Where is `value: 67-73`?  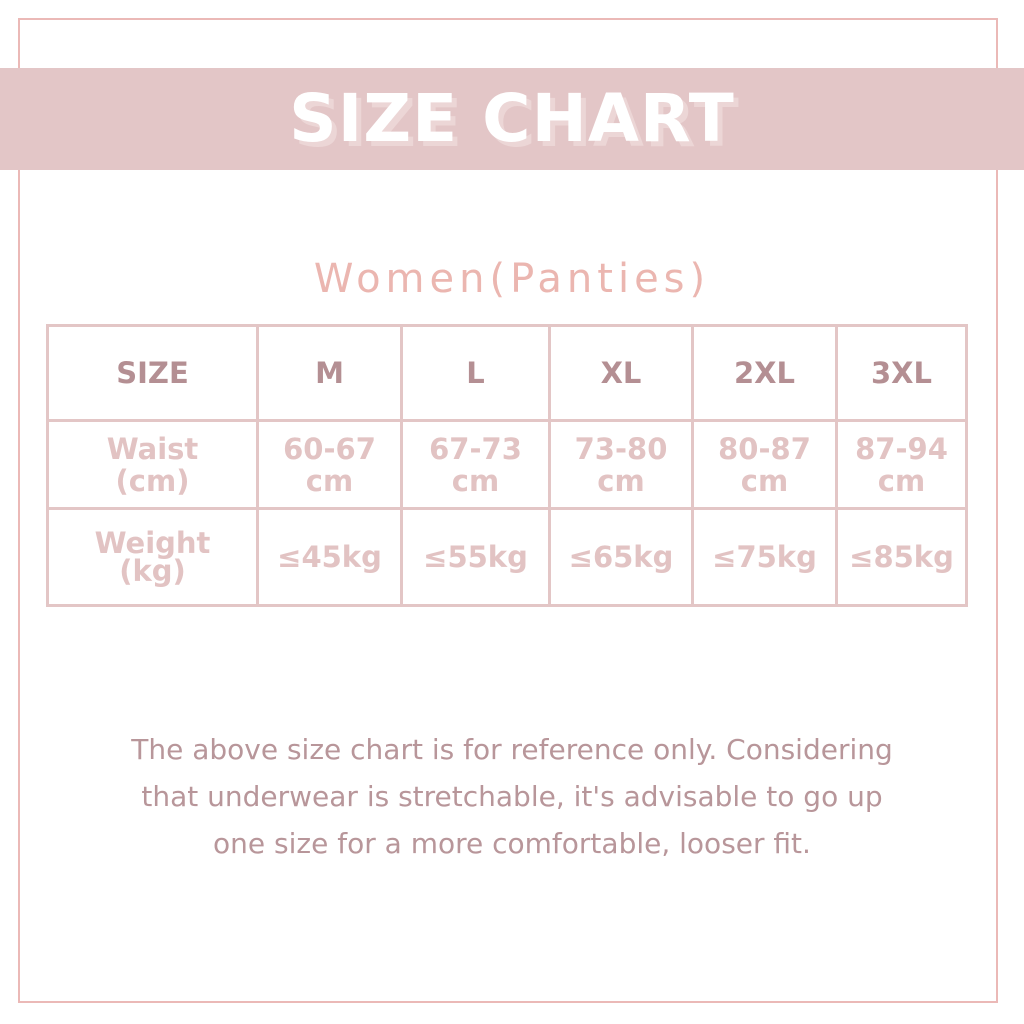
value: 67-73 is located at coordinates (475, 448).